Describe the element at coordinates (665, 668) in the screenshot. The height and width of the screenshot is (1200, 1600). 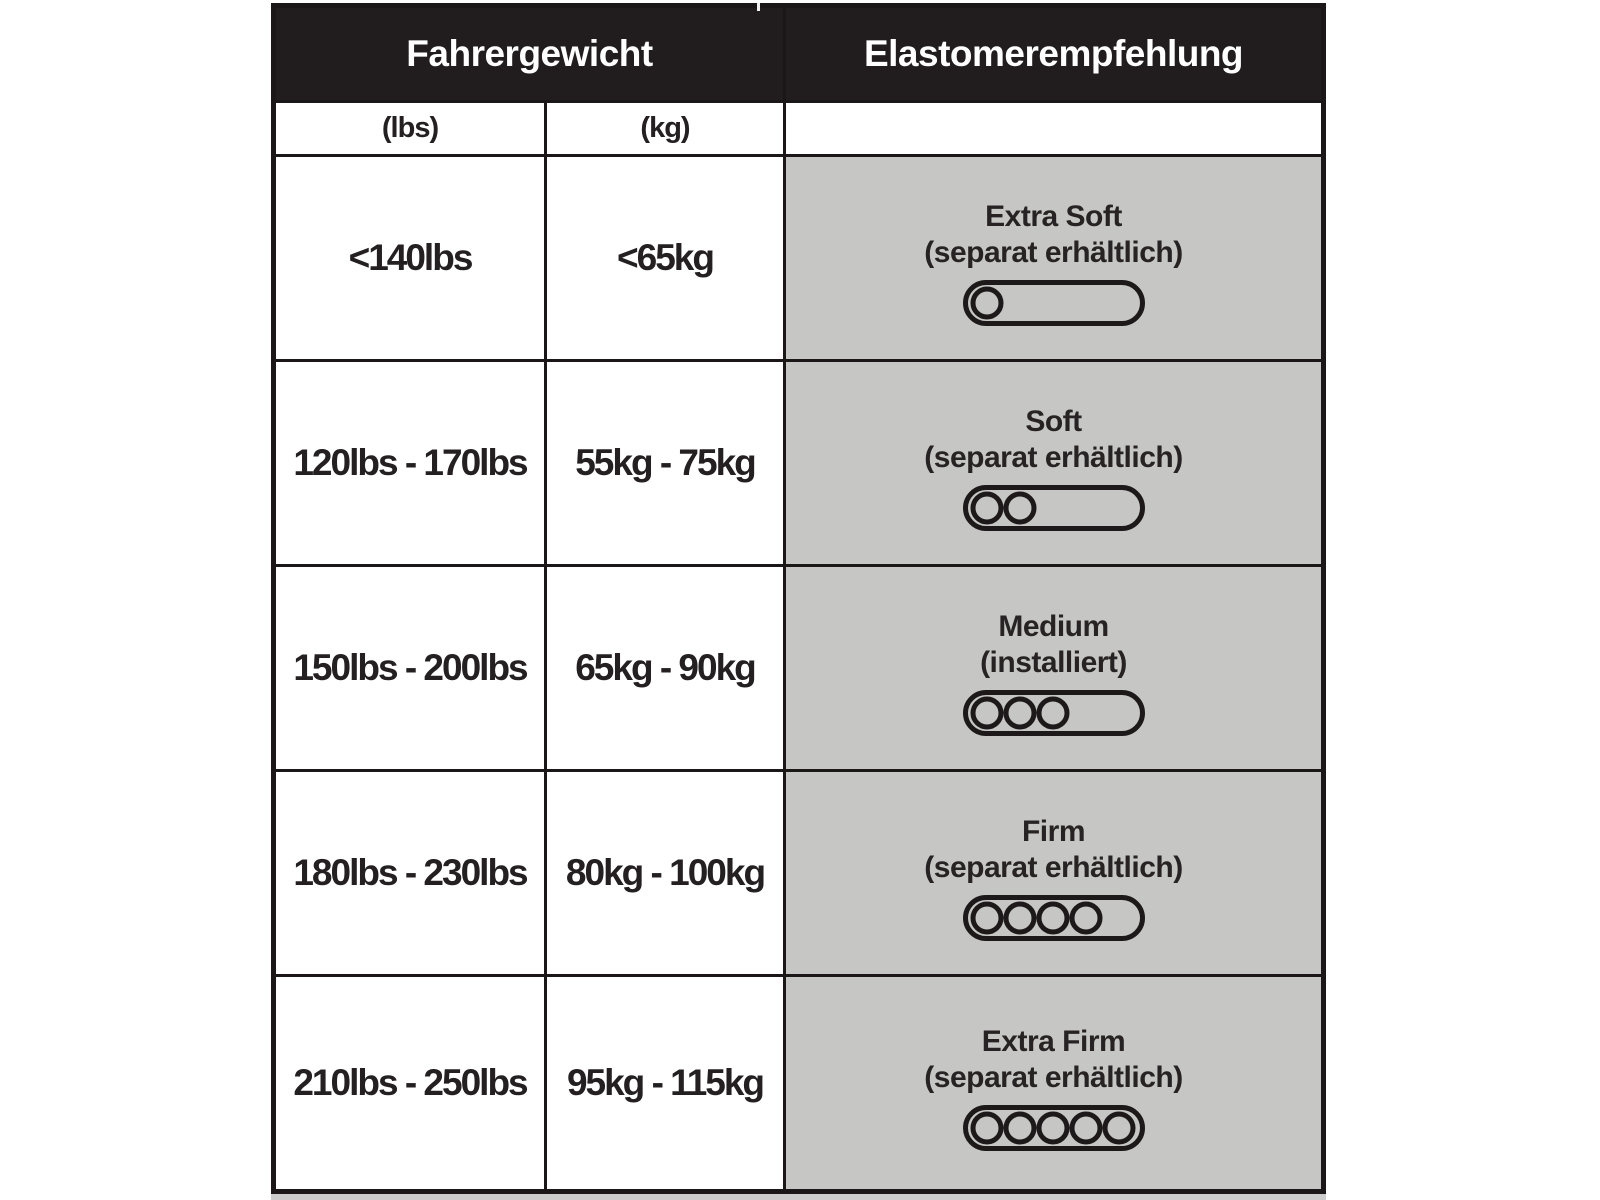
I see `kg-value: 65kg - 90kg` at that location.